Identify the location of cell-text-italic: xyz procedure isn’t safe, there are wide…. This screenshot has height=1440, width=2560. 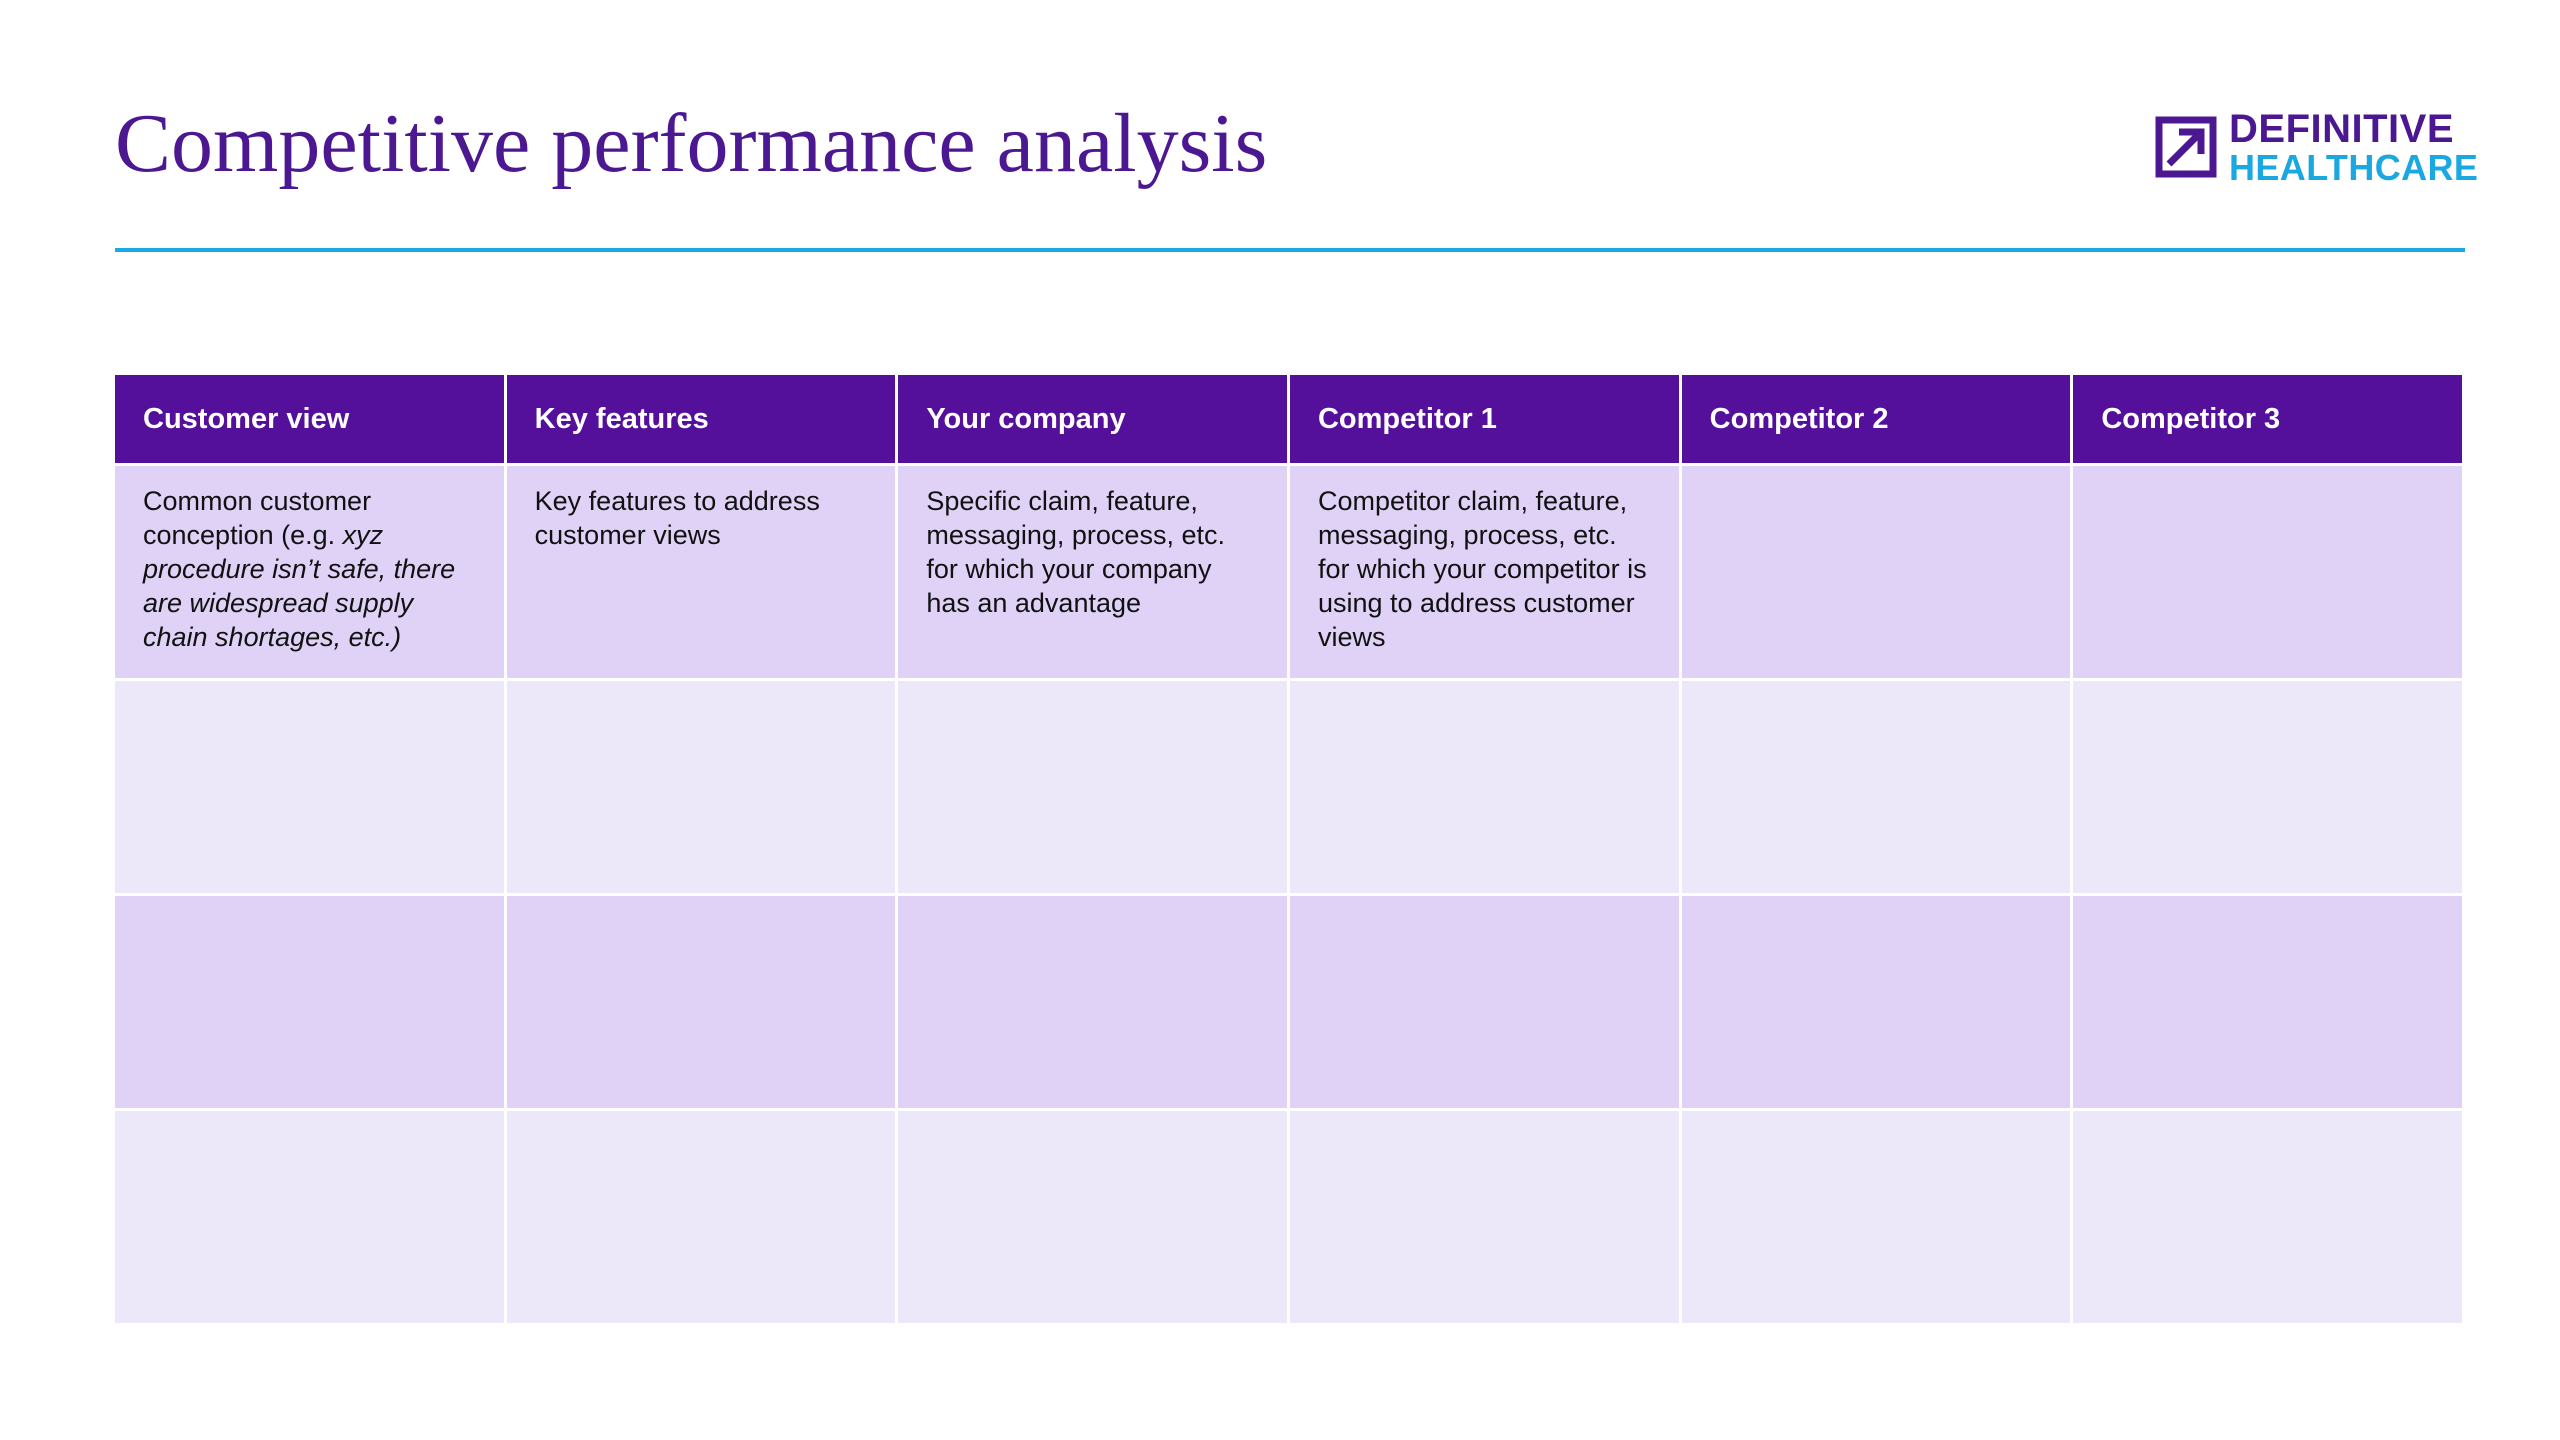
(299, 586).